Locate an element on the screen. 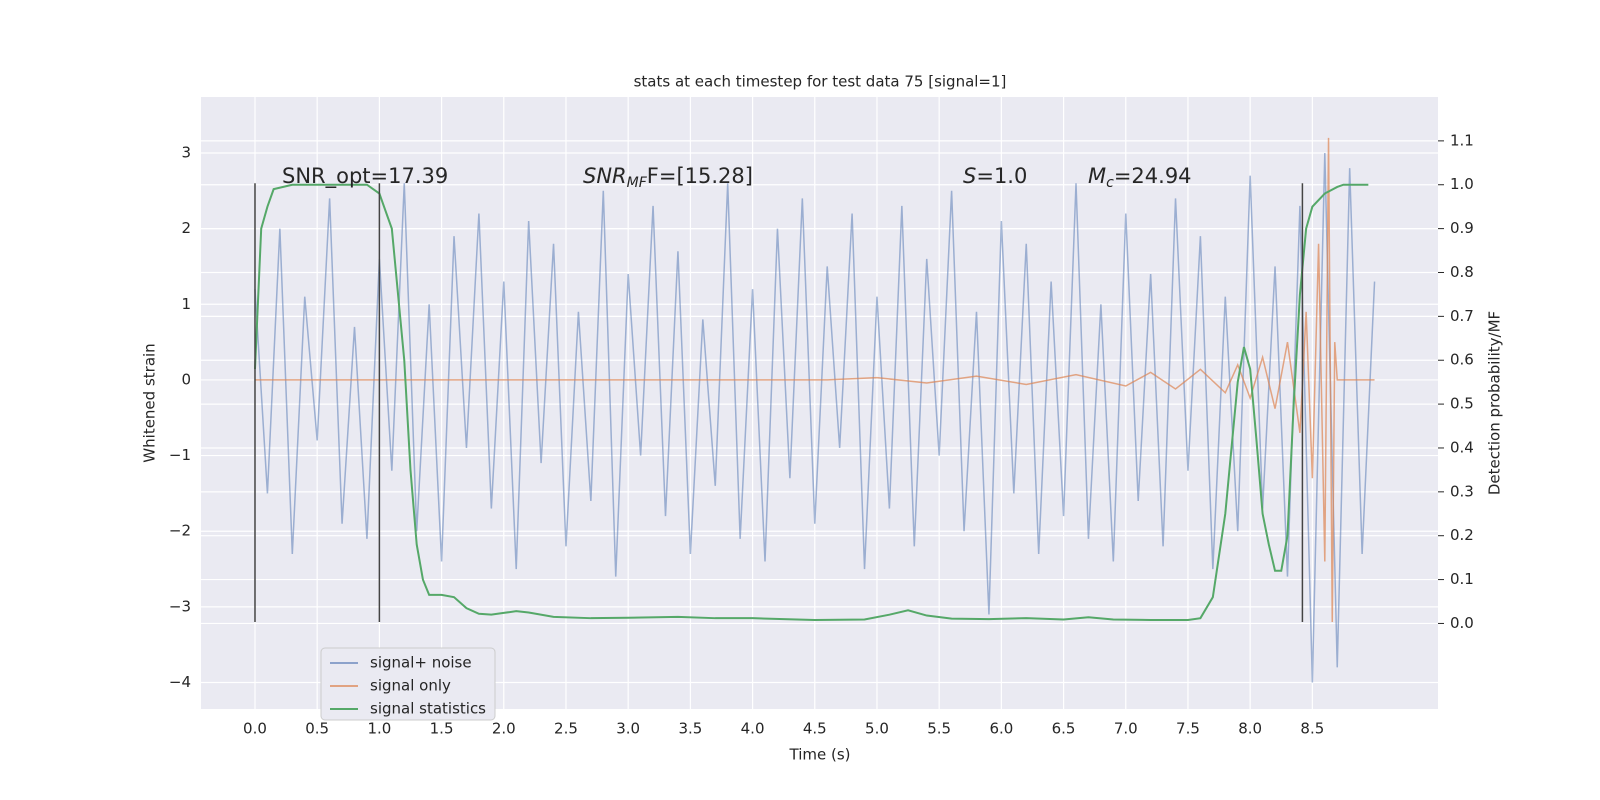 The height and width of the screenshot is (800, 1600). x-tick-label: 2.5 is located at coordinates (566, 729).